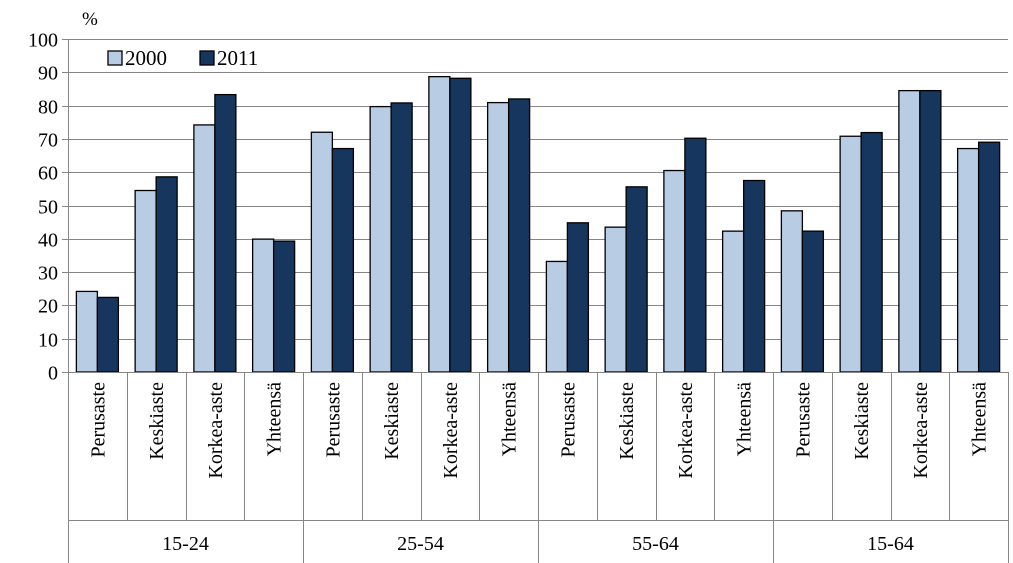 The height and width of the screenshot is (563, 1013). I want to click on y-tick-label-30: 30, so click(48, 274).